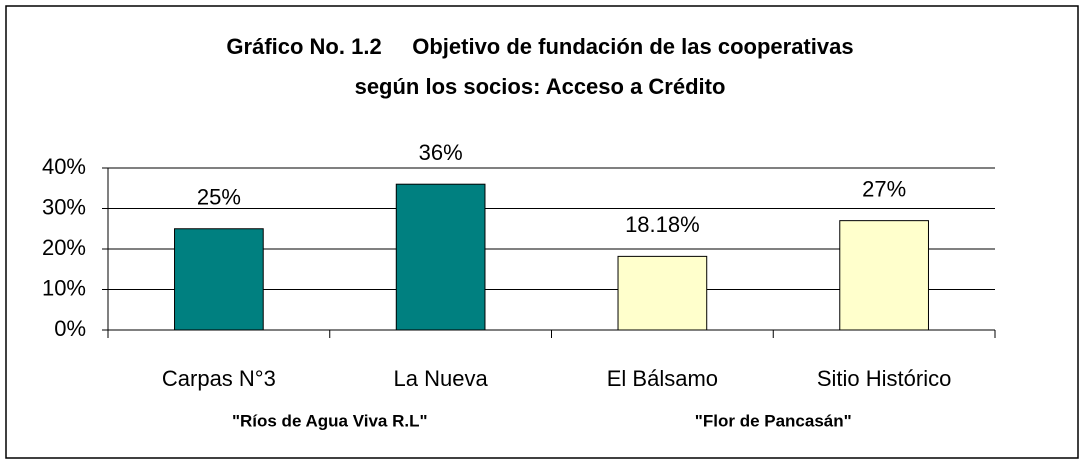 The height and width of the screenshot is (464, 1085). I want to click on y-tick-label: 20%, so click(64, 247).